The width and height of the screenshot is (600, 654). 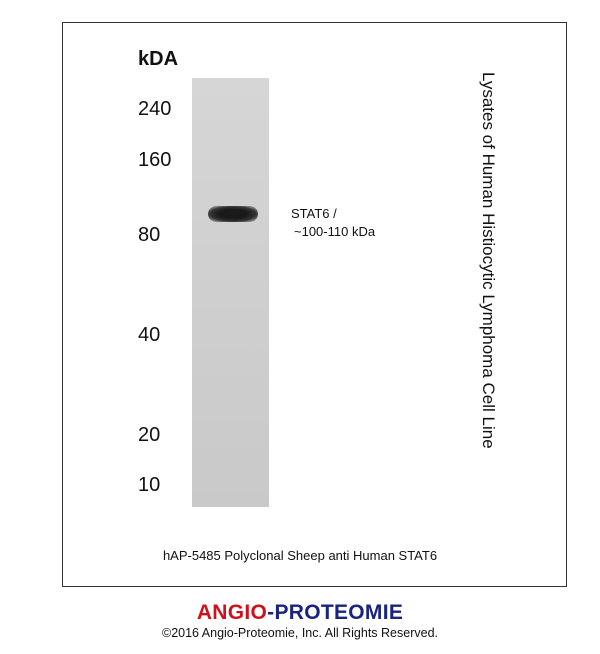 I want to click on brand-logo: ANGIO-PROTEOMIE, so click(x=300, y=613).